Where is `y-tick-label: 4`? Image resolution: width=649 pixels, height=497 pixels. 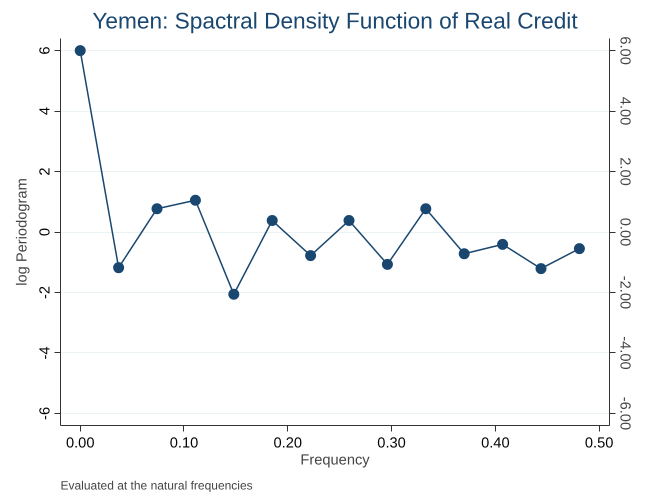
y-tick-label: 4 is located at coordinates (46, 111).